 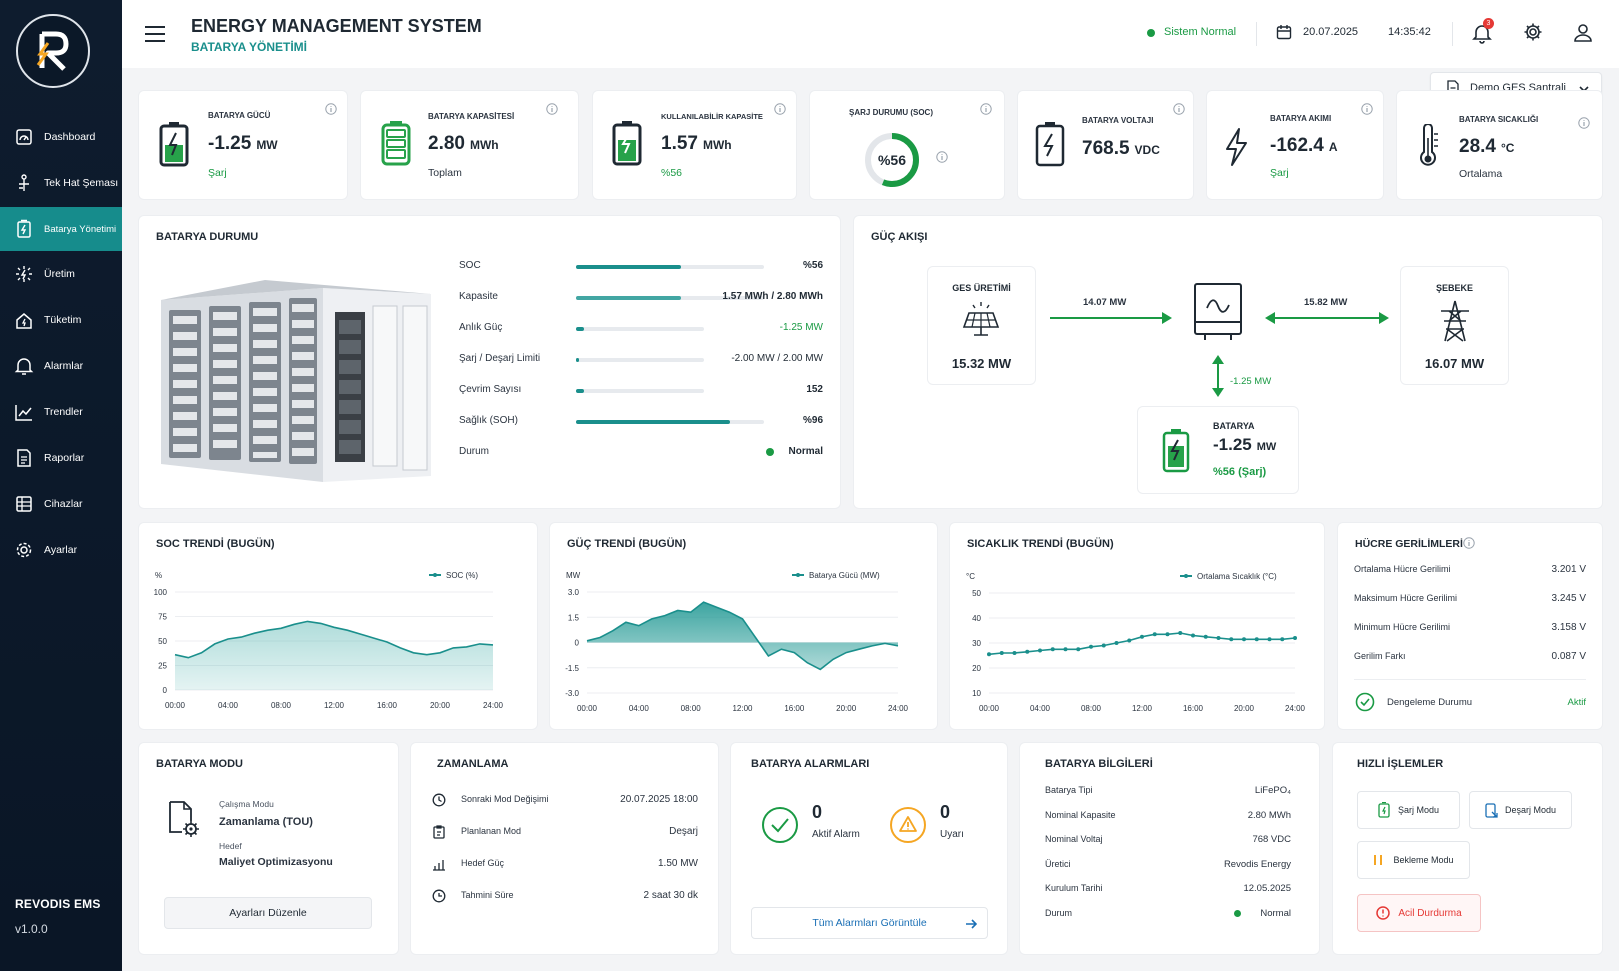 I want to click on charge-mode-button: Şarj Modu, so click(x=1408, y=810).